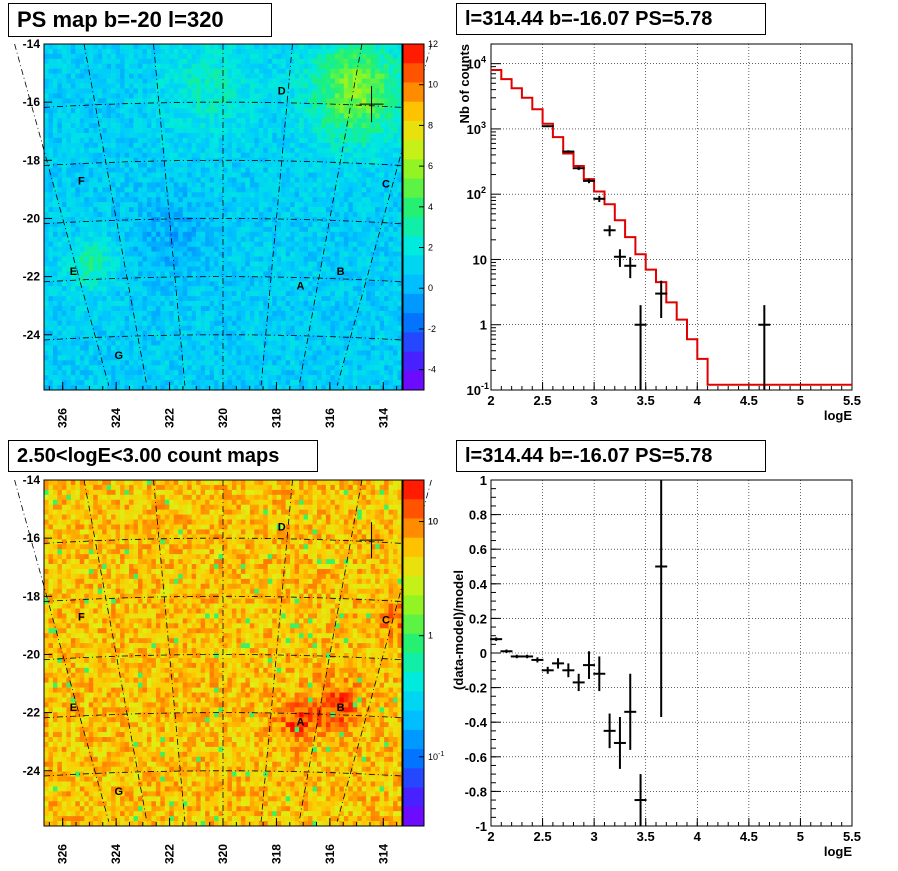 This screenshot has width=898, height=871. Describe the element at coordinates (478, 515) in the screenshot. I see `residual-ytick-label: 0.8` at that location.